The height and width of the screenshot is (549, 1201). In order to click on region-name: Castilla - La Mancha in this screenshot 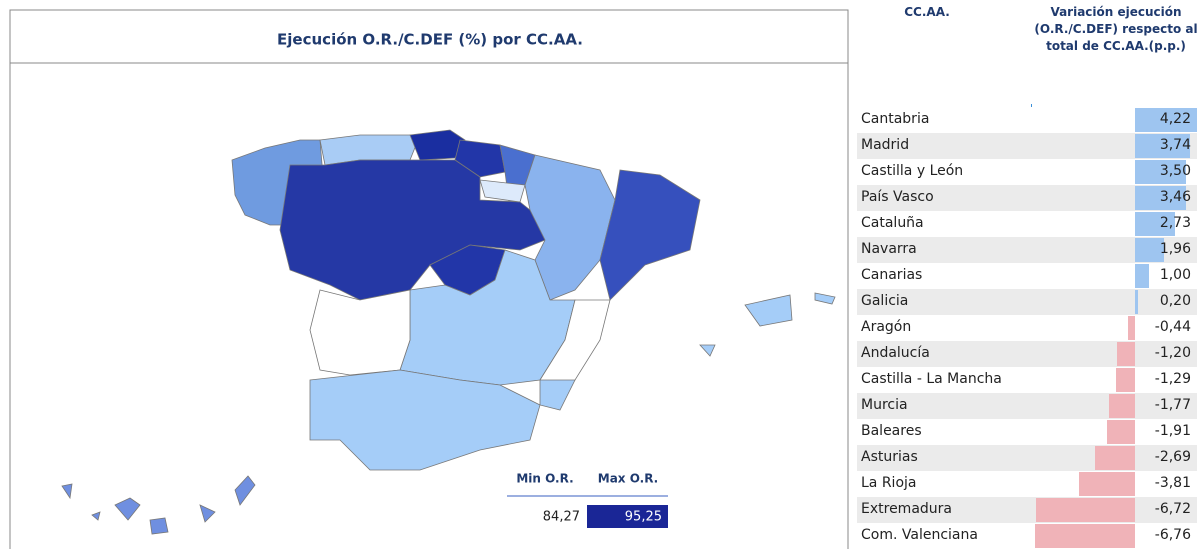, I will do `click(931, 379)`.